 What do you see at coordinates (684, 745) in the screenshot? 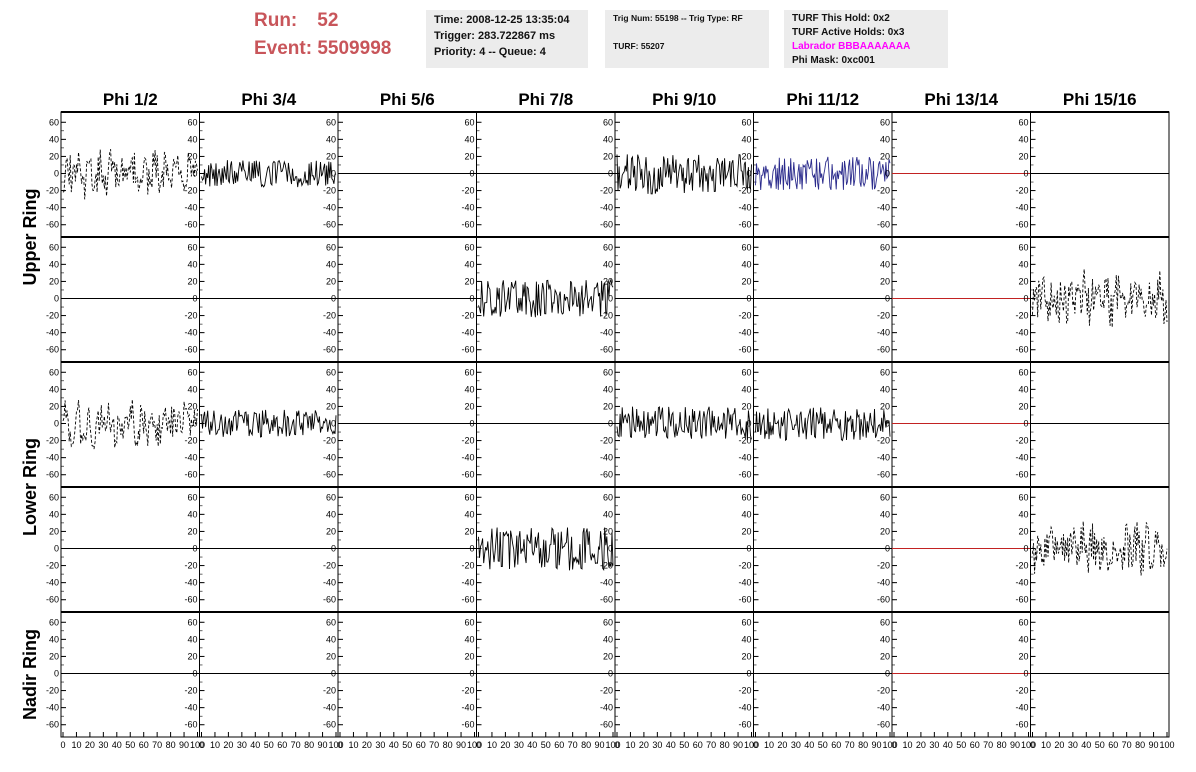
I see `x-tick-label: 50` at bounding box center [684, 745].